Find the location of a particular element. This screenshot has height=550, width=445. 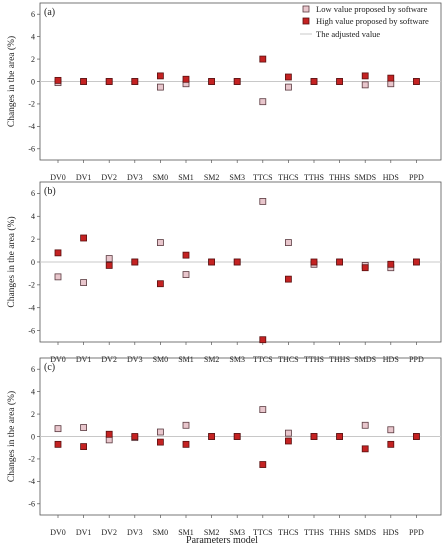

x-tick-label: HDS is located at coordinates (391, 532).